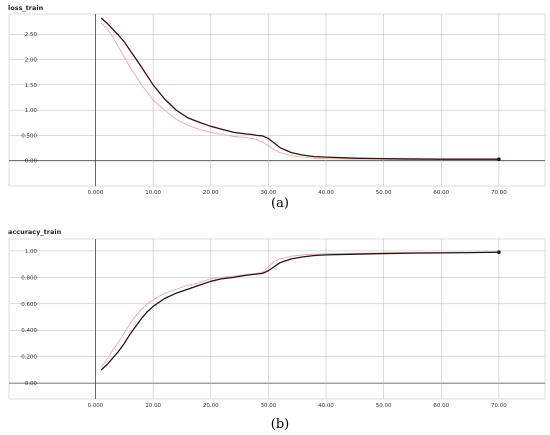 Image resolution: width=550 pixels, height=435 pixels. I want to click on loss-y-tick-label: 2.00, so click(31, 61).